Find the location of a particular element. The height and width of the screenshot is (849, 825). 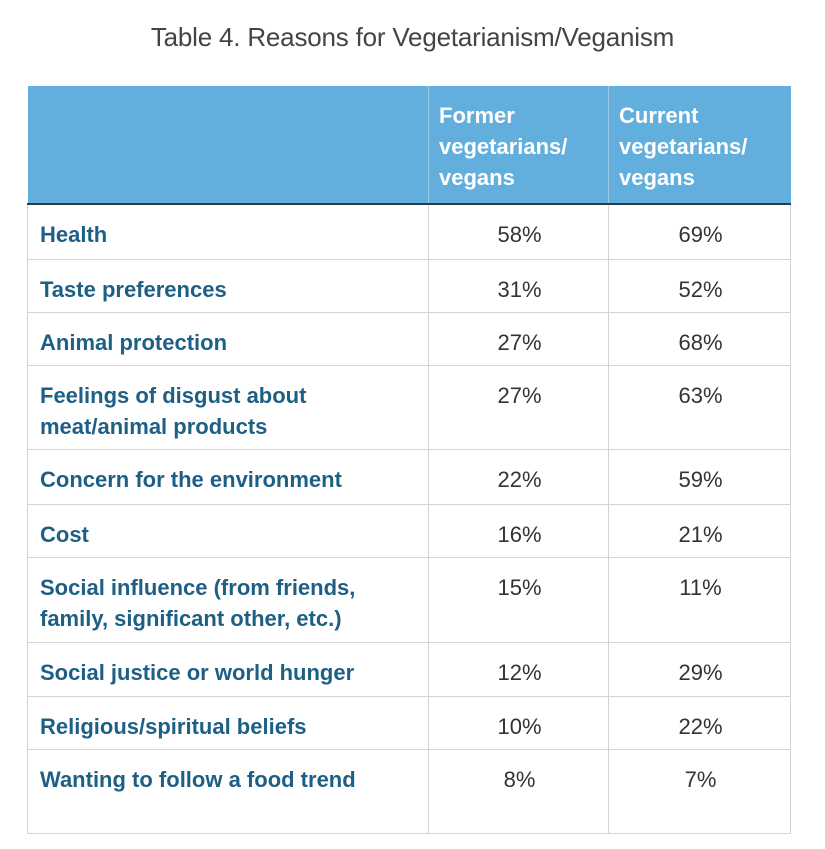

table-row: Wanting to follow a food trend 8% 7% is located at coordinates (409, 791).